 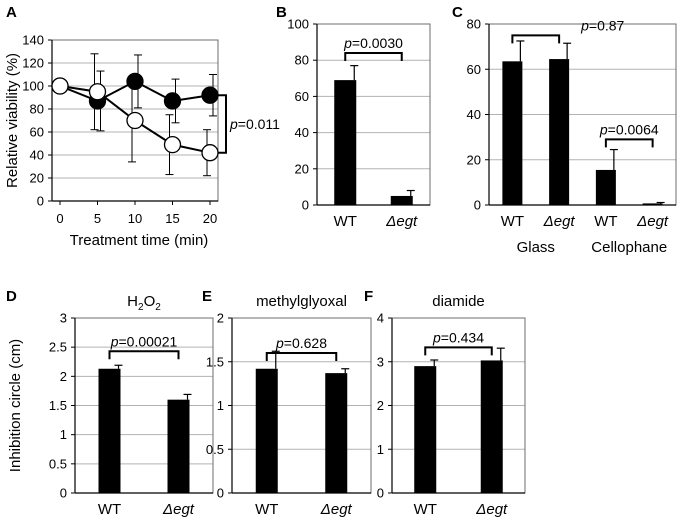 I want to click on x-axis-title-A: Treatment time (min), so click(x=139, y=240).